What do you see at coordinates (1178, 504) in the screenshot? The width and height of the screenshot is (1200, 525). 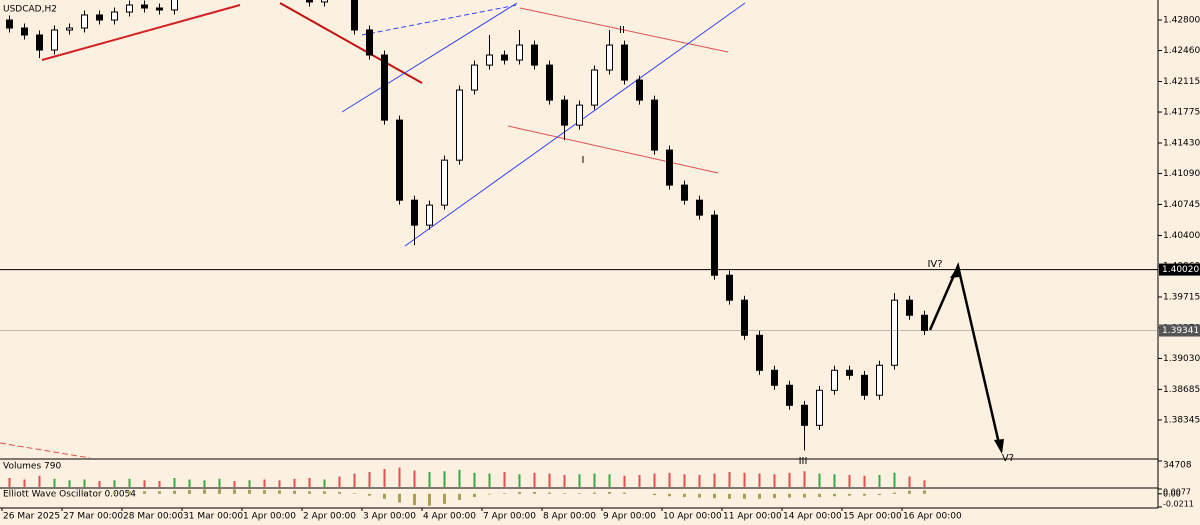 I see `y-tick-label: -0.0211` at bounding box center [1178, 504].